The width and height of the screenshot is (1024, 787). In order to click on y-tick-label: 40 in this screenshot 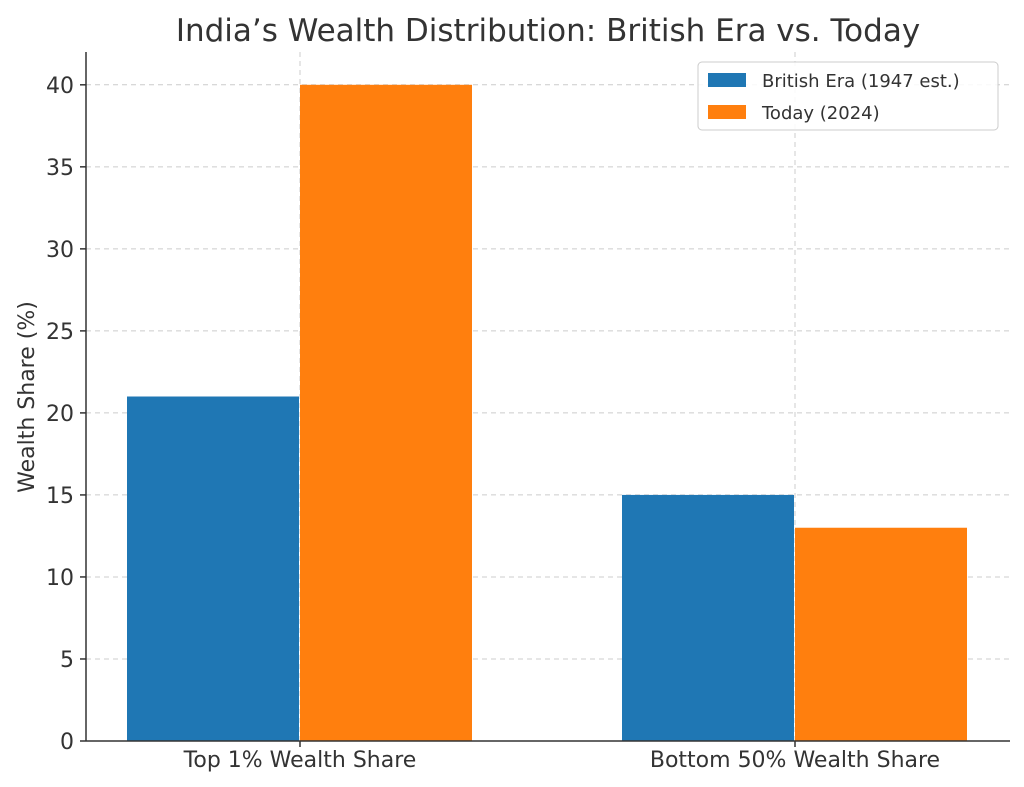, I will do `click(60, 86)`.